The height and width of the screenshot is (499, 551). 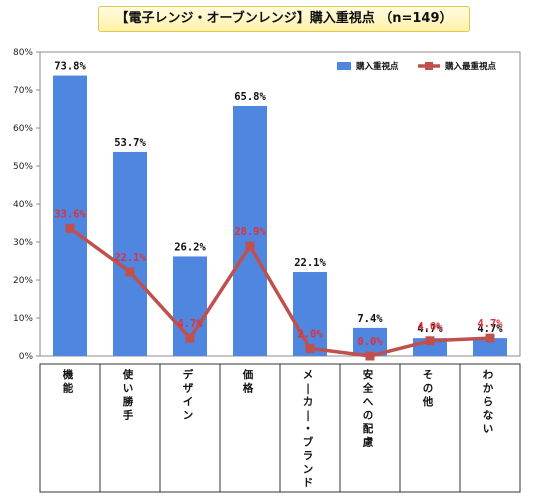 I want to click on category-char: か, so click(x=488, y=389).